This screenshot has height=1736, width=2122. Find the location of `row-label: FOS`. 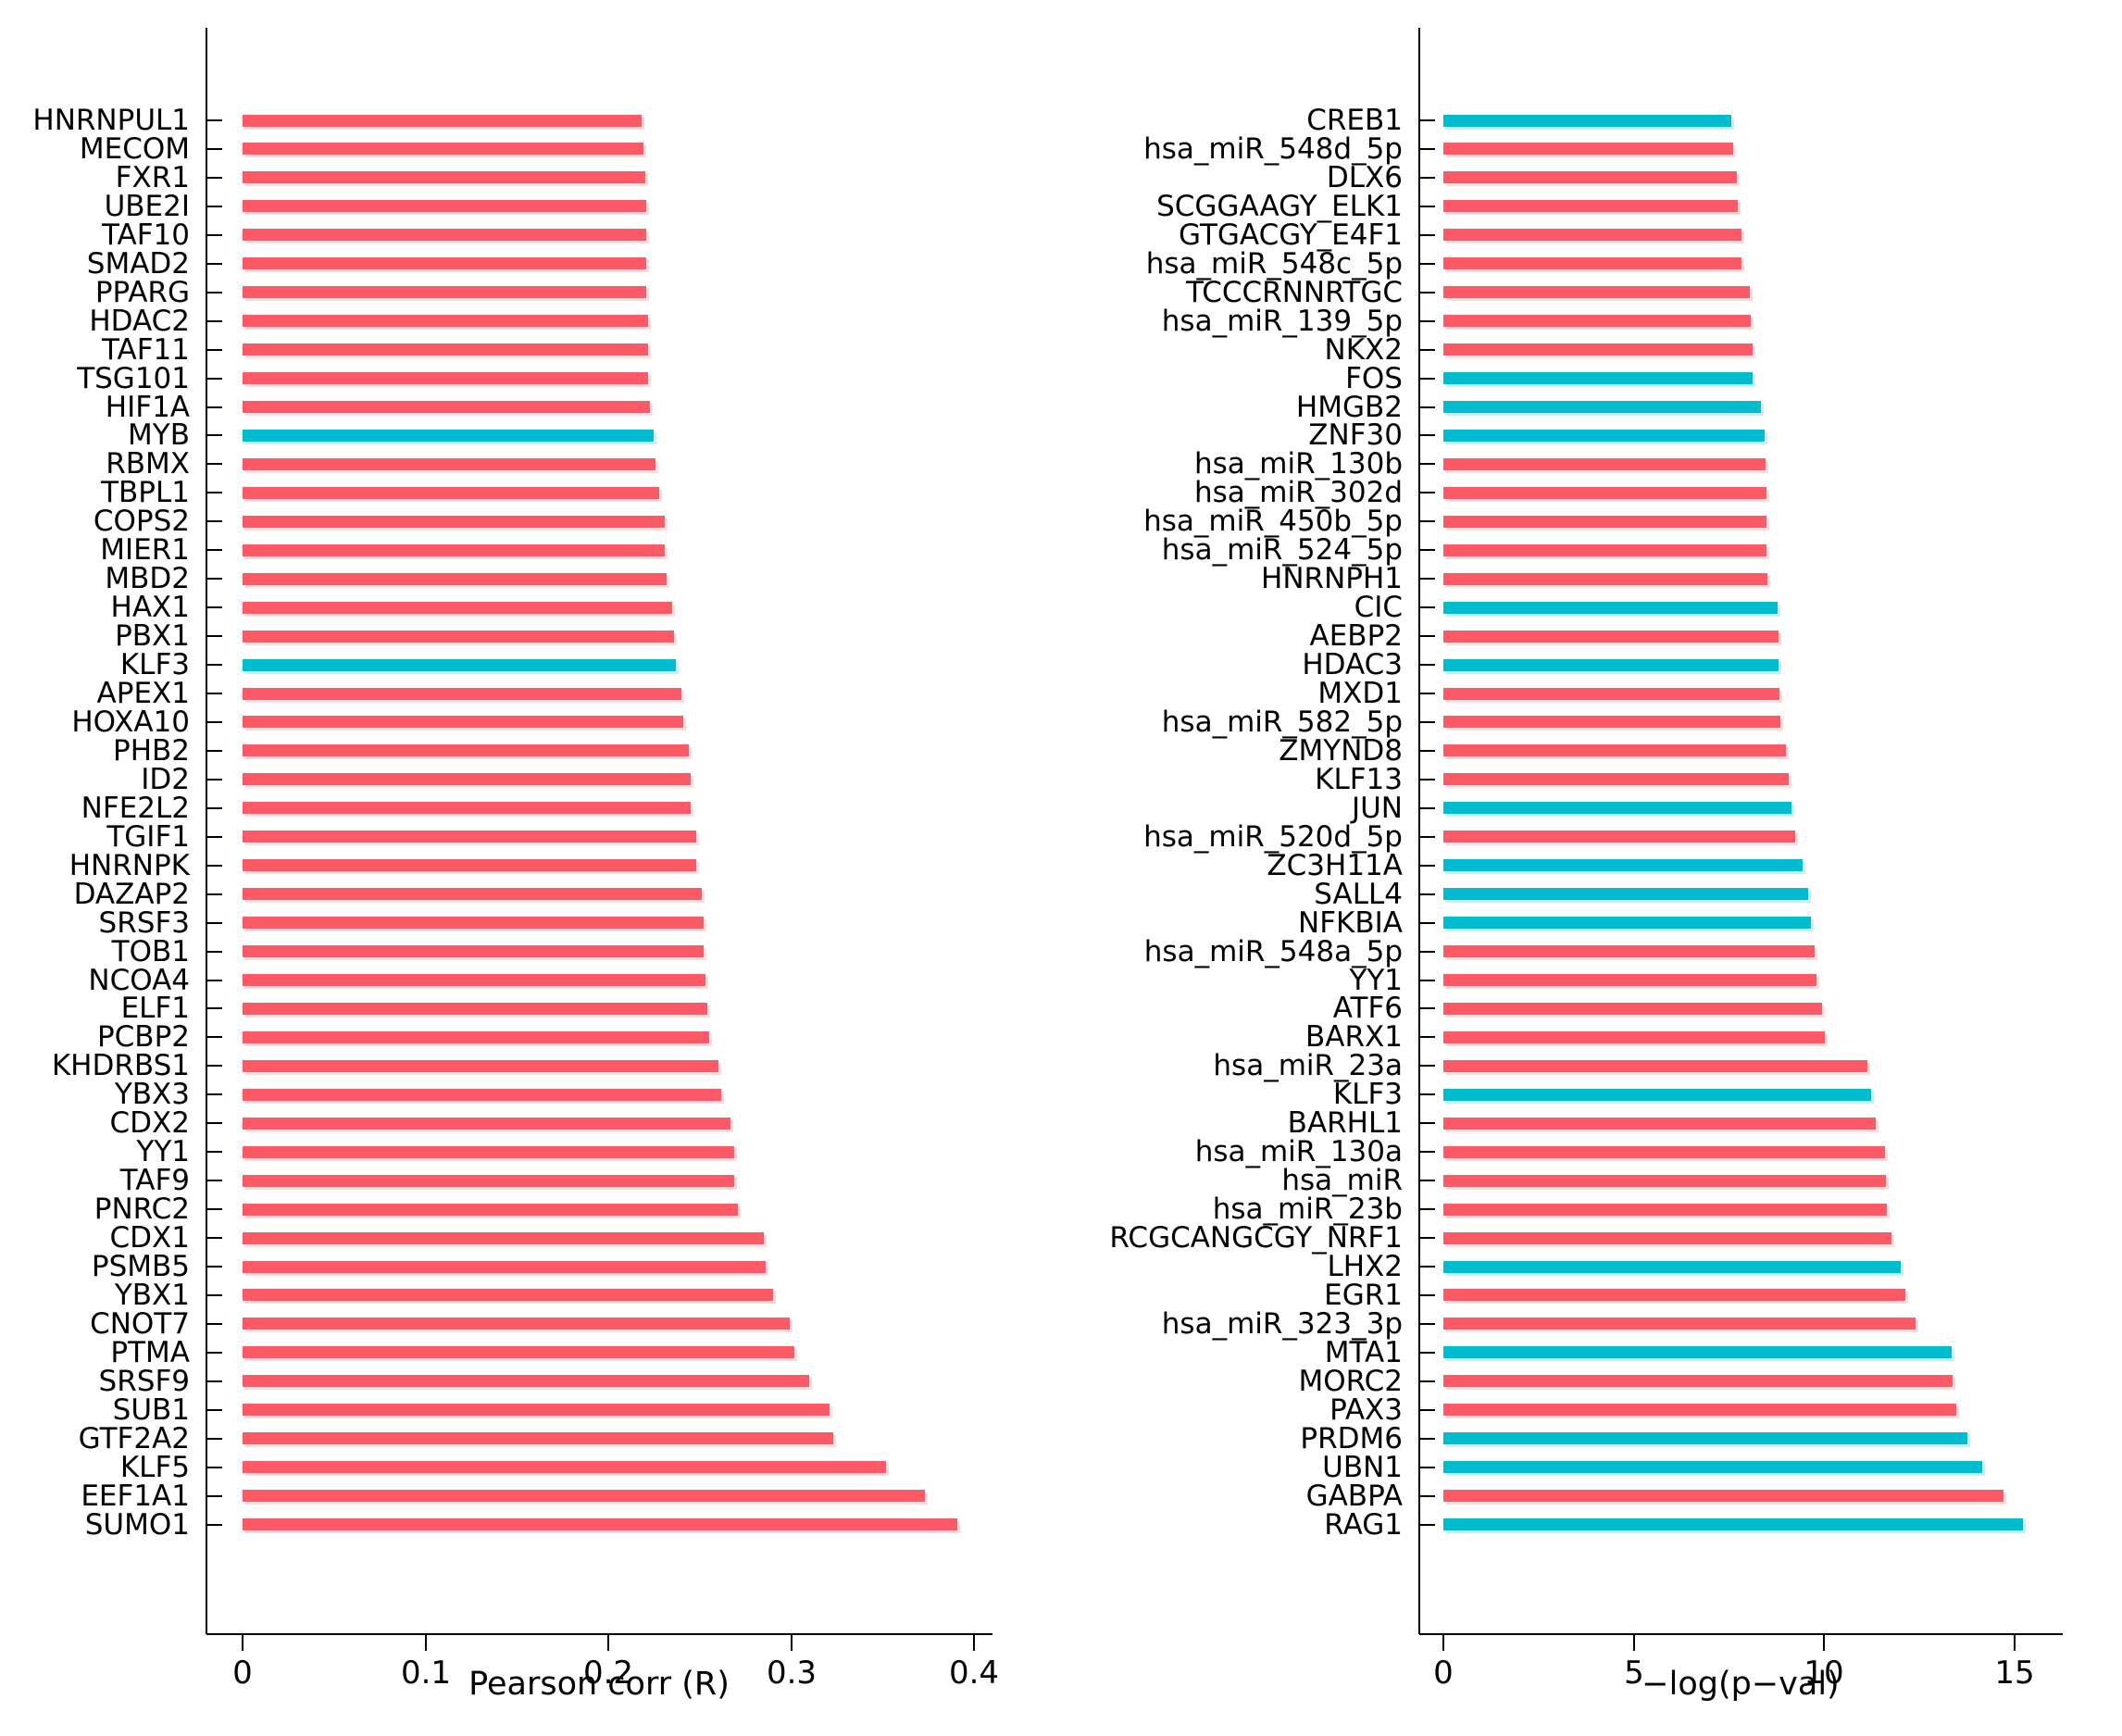

row-label: FOS is located at coordinates (1374, 378).